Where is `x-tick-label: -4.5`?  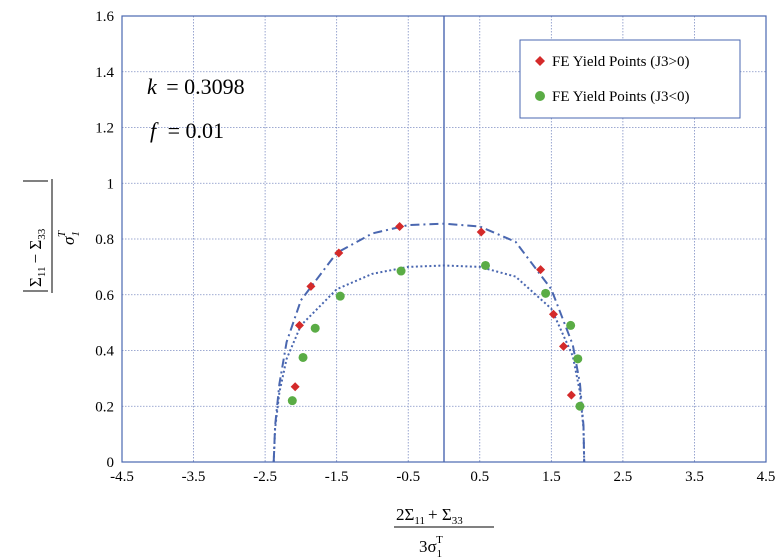 x-tick-label: -4.5 is located at coordinates (122, 477).